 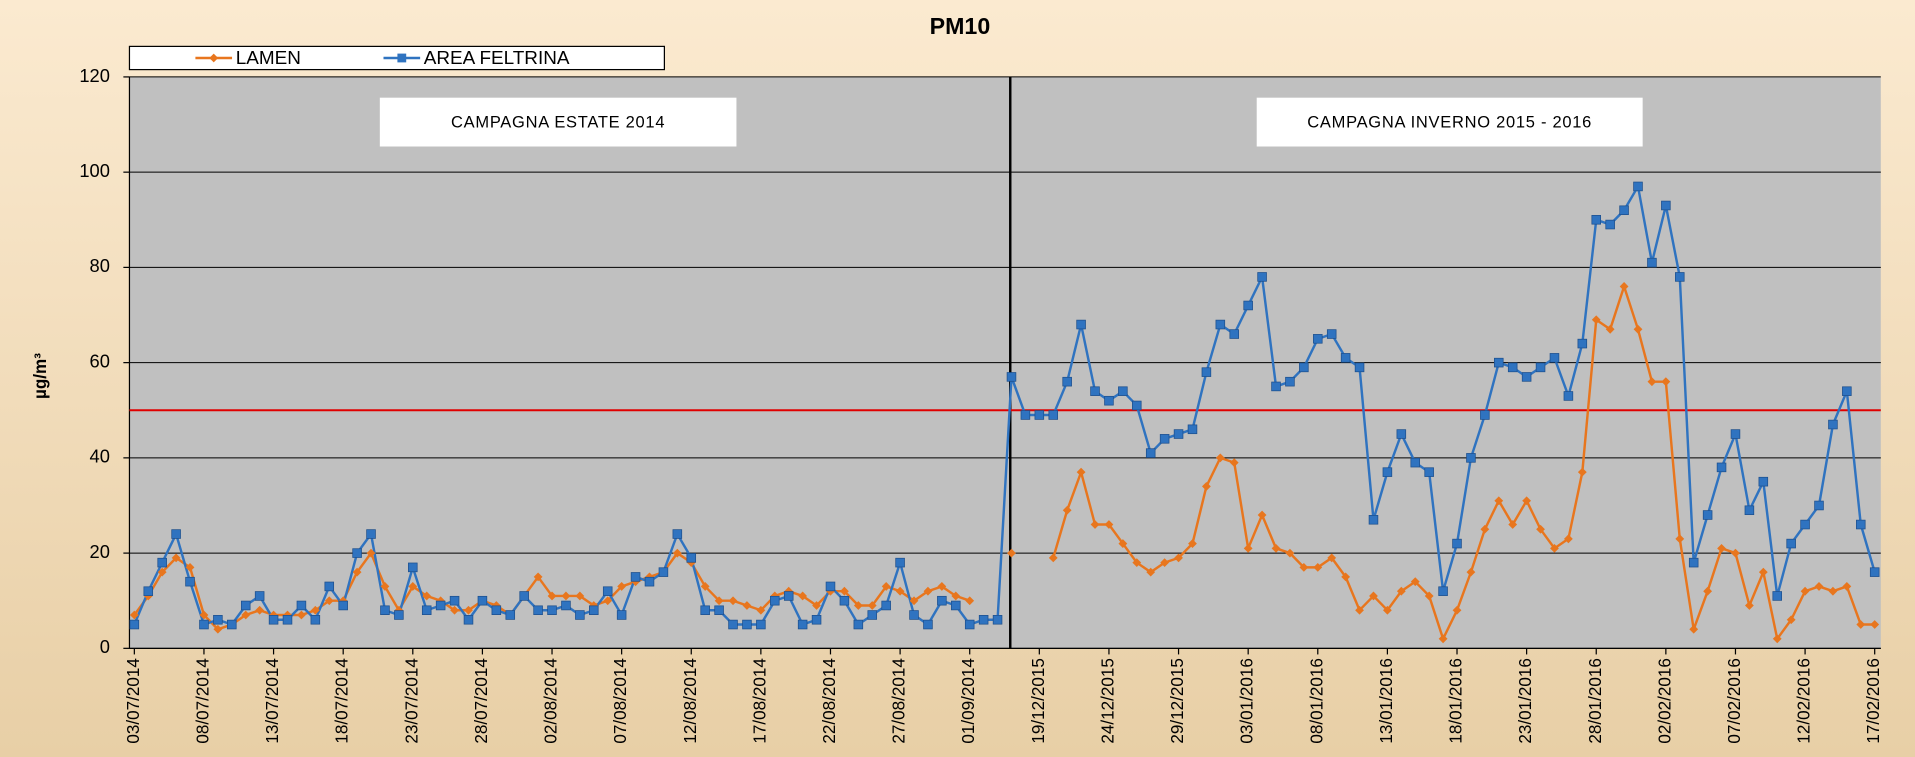 I want to click on x-tick-label: 23/01/2016, so click(x=1525, y=700).